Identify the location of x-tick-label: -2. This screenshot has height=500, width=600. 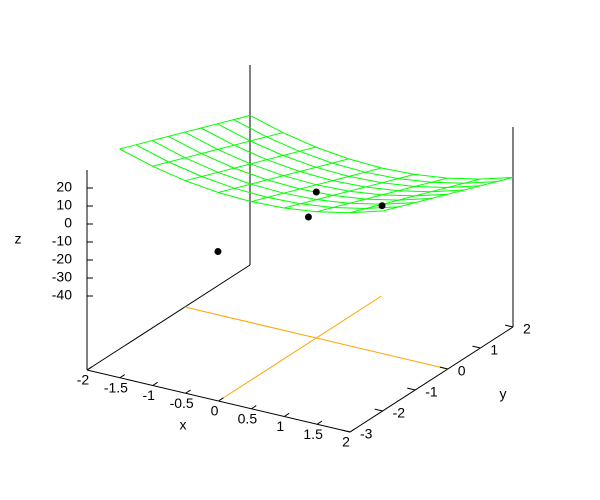
(83, 380).